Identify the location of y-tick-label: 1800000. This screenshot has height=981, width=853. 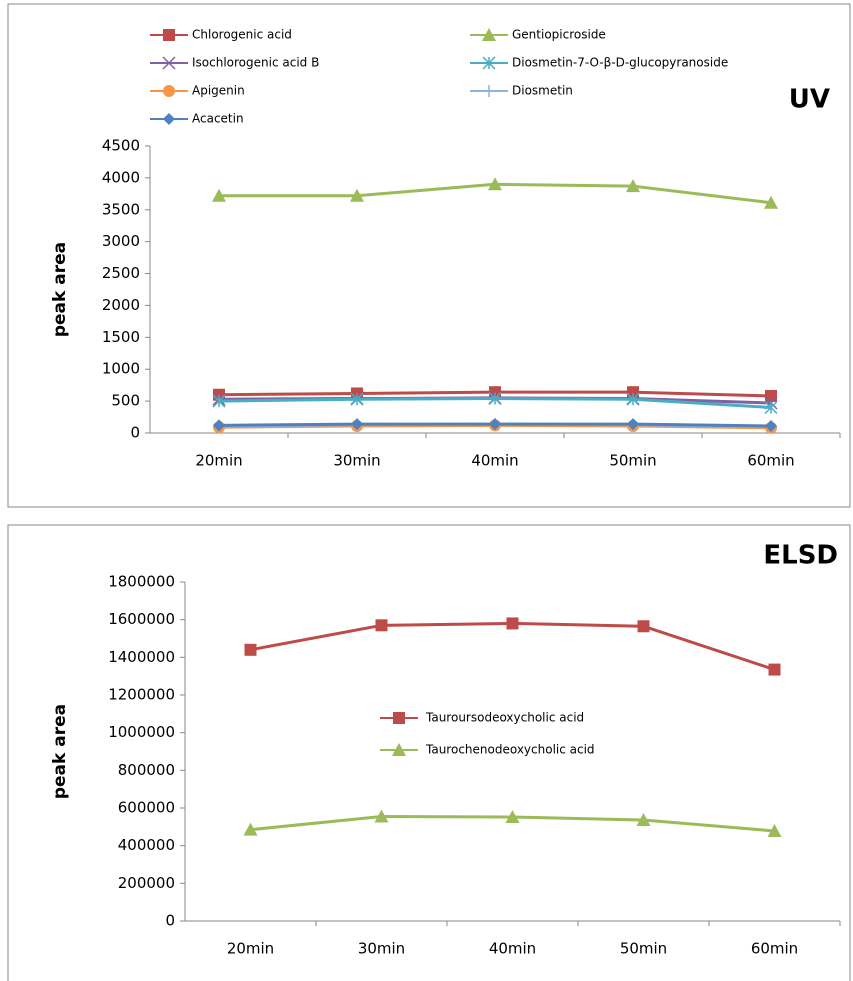
(141, 582).